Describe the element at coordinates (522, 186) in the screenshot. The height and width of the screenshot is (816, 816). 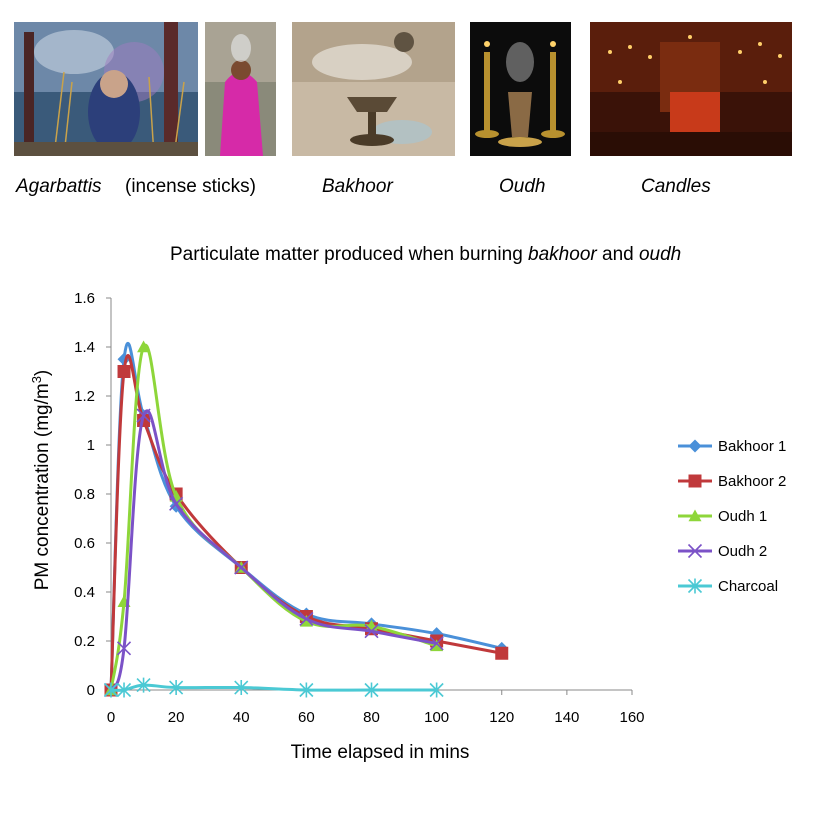
I see `caption-oudh: Oudh` at that location.